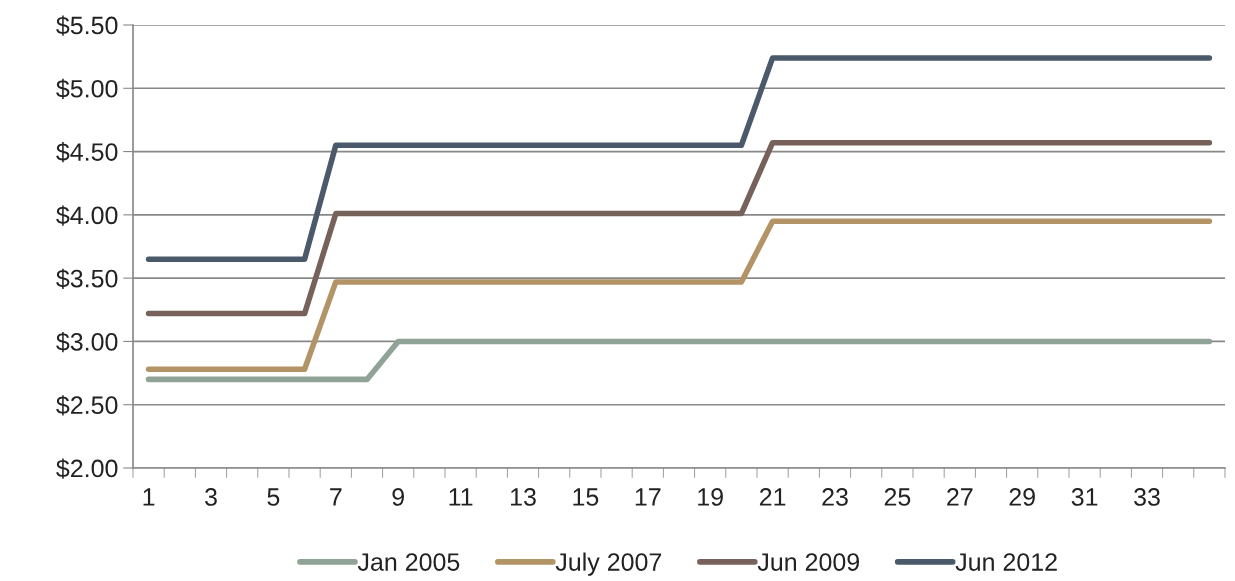 The width and height of the screenshot is (1235, 581). Describe the element at coordinates (87, 25) in the screenshot. I see `y-tick-label: $5.50` at that location.